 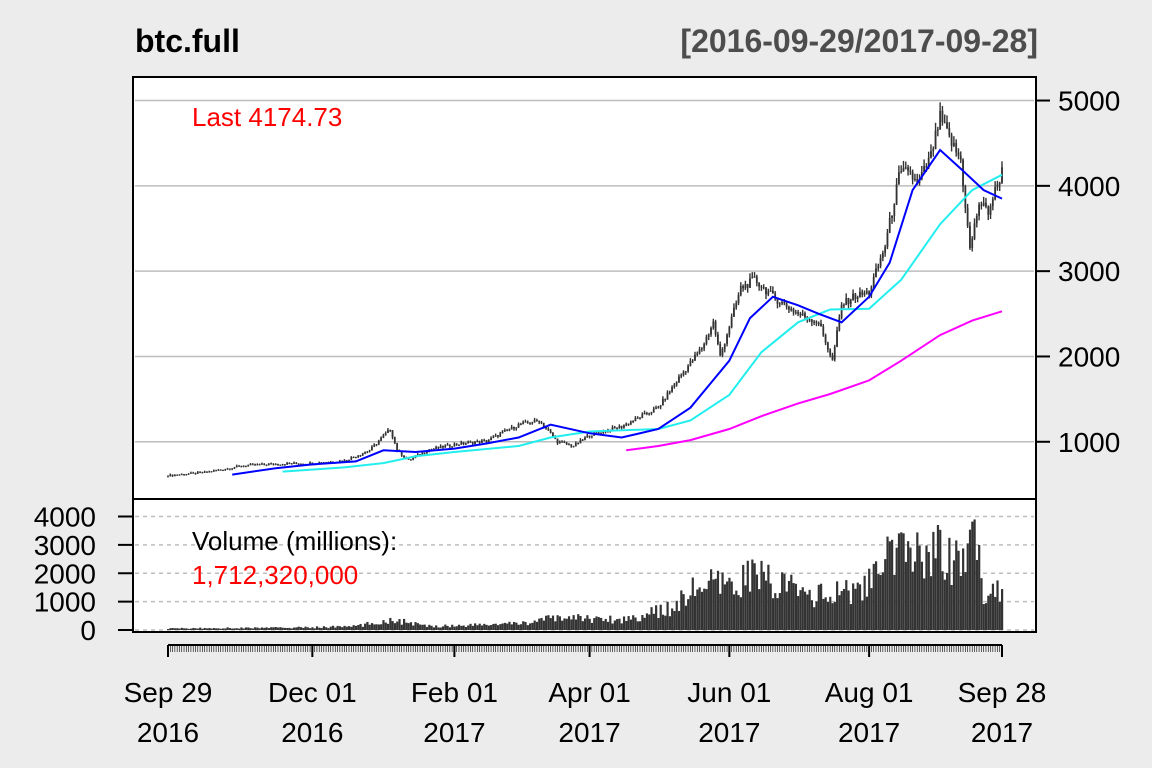 I want to click on volume-value: 1,712,320,000, so click(x=275, y=575).